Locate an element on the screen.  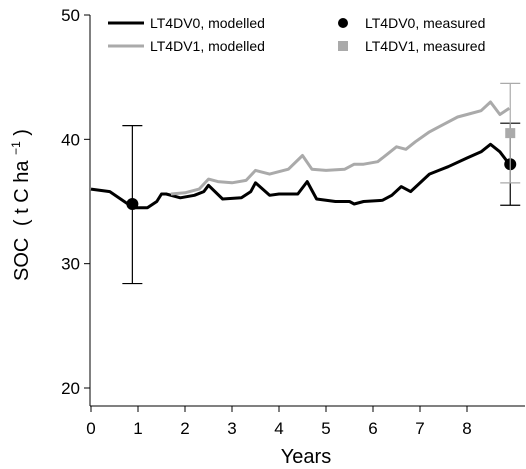
y-axis-title: SOC ( t C ha −1 ) is located at coordinates (18, 205).